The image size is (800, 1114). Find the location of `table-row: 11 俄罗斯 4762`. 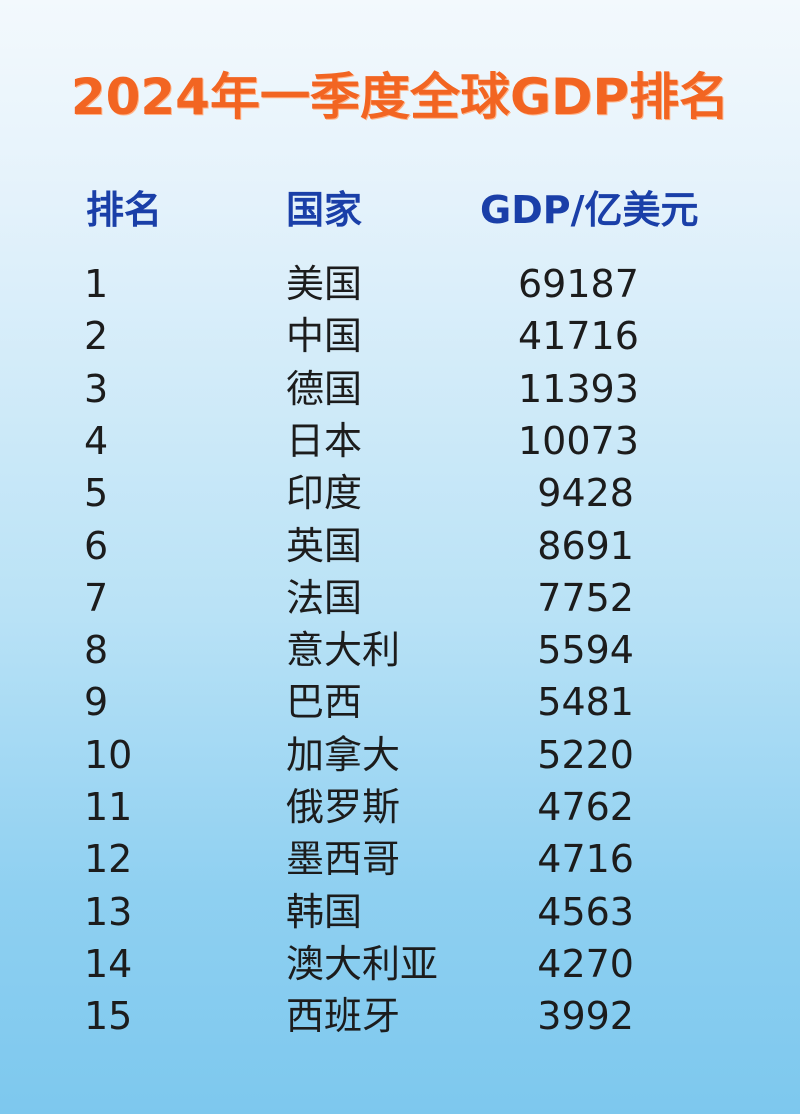

table-row: 11 俄罗斯 4762 is located at coordinates (400, 807).